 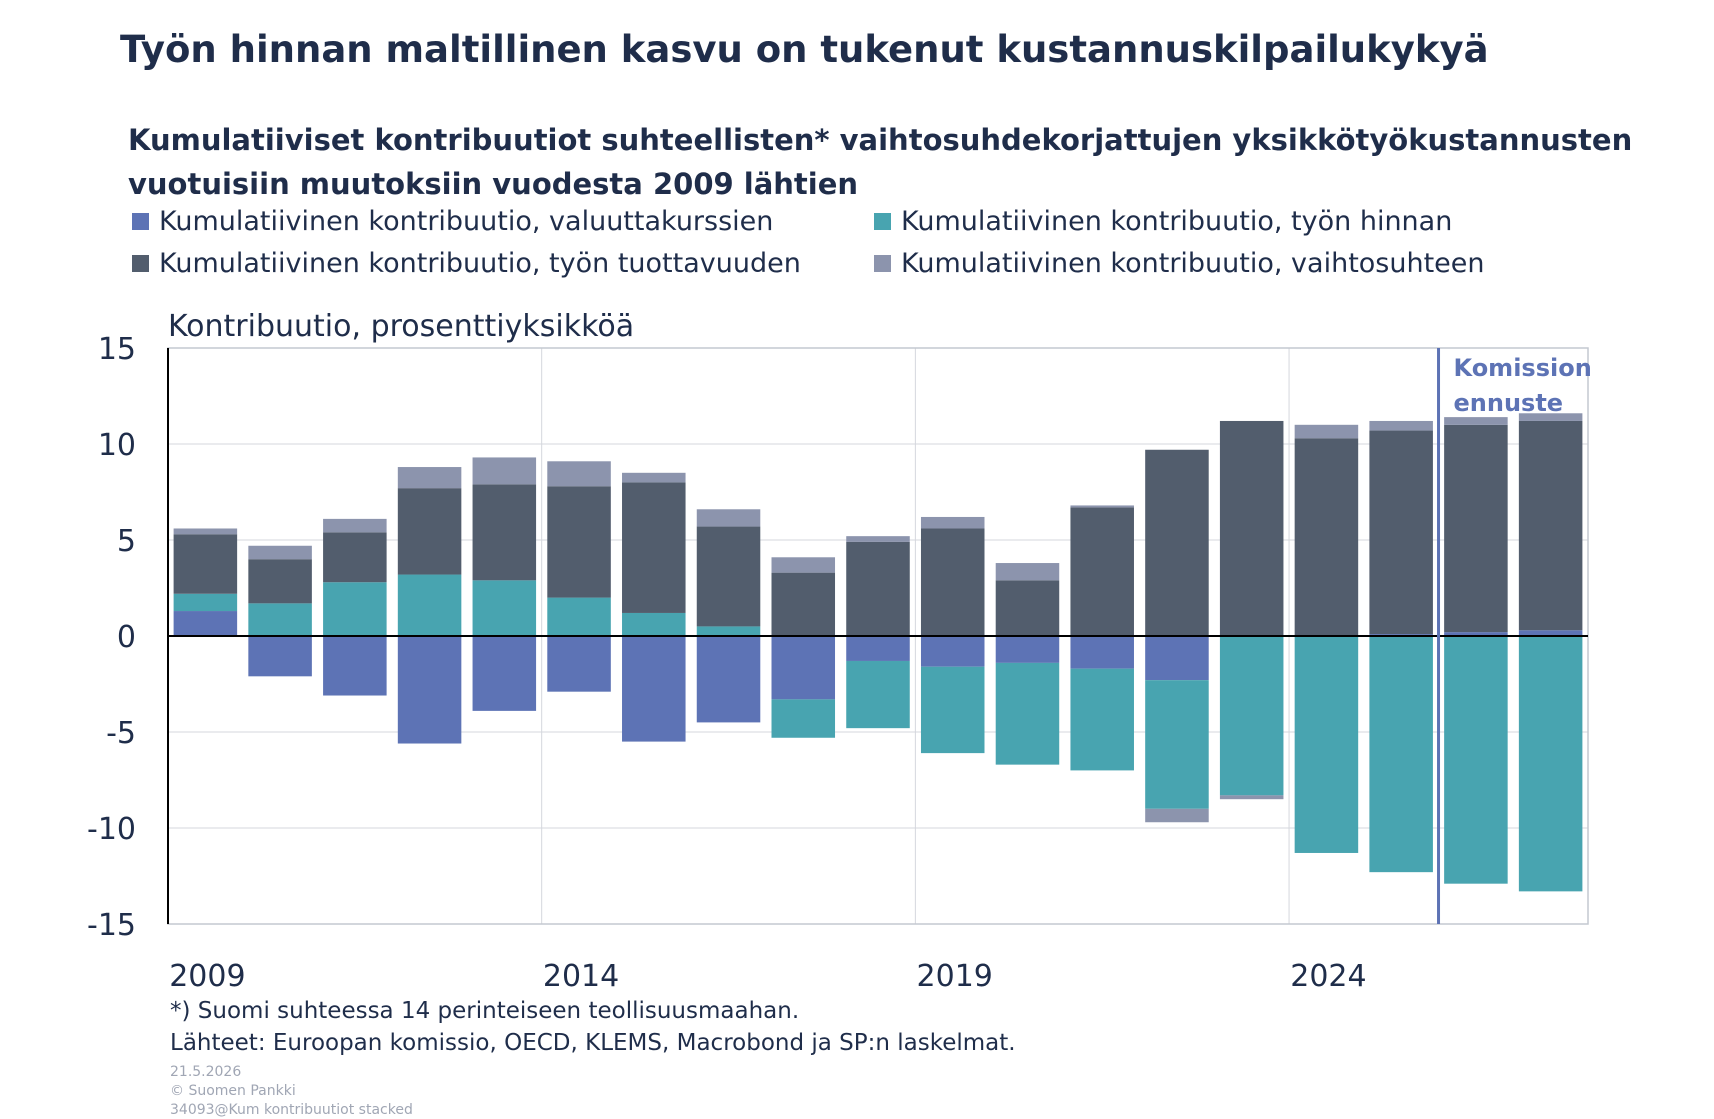 I want to click on meta-chart-id: 34093@Kum kontribuutiot stacked, so click(x=291, y=1110).